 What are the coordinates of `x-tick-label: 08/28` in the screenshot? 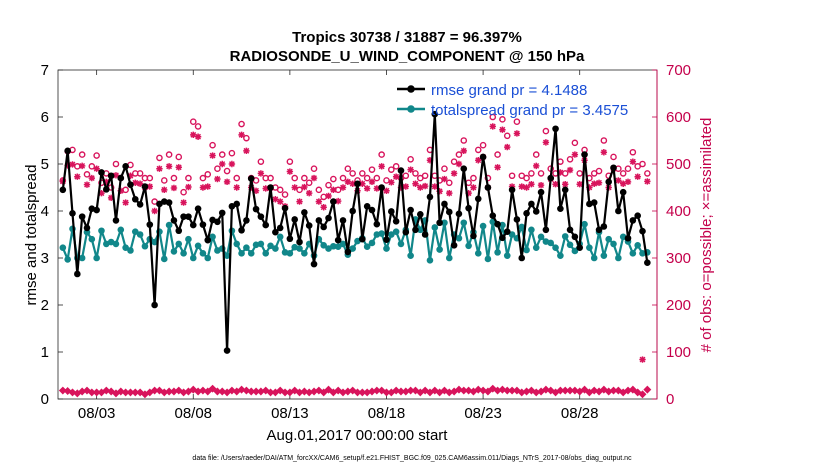 It's located at (580, 413).